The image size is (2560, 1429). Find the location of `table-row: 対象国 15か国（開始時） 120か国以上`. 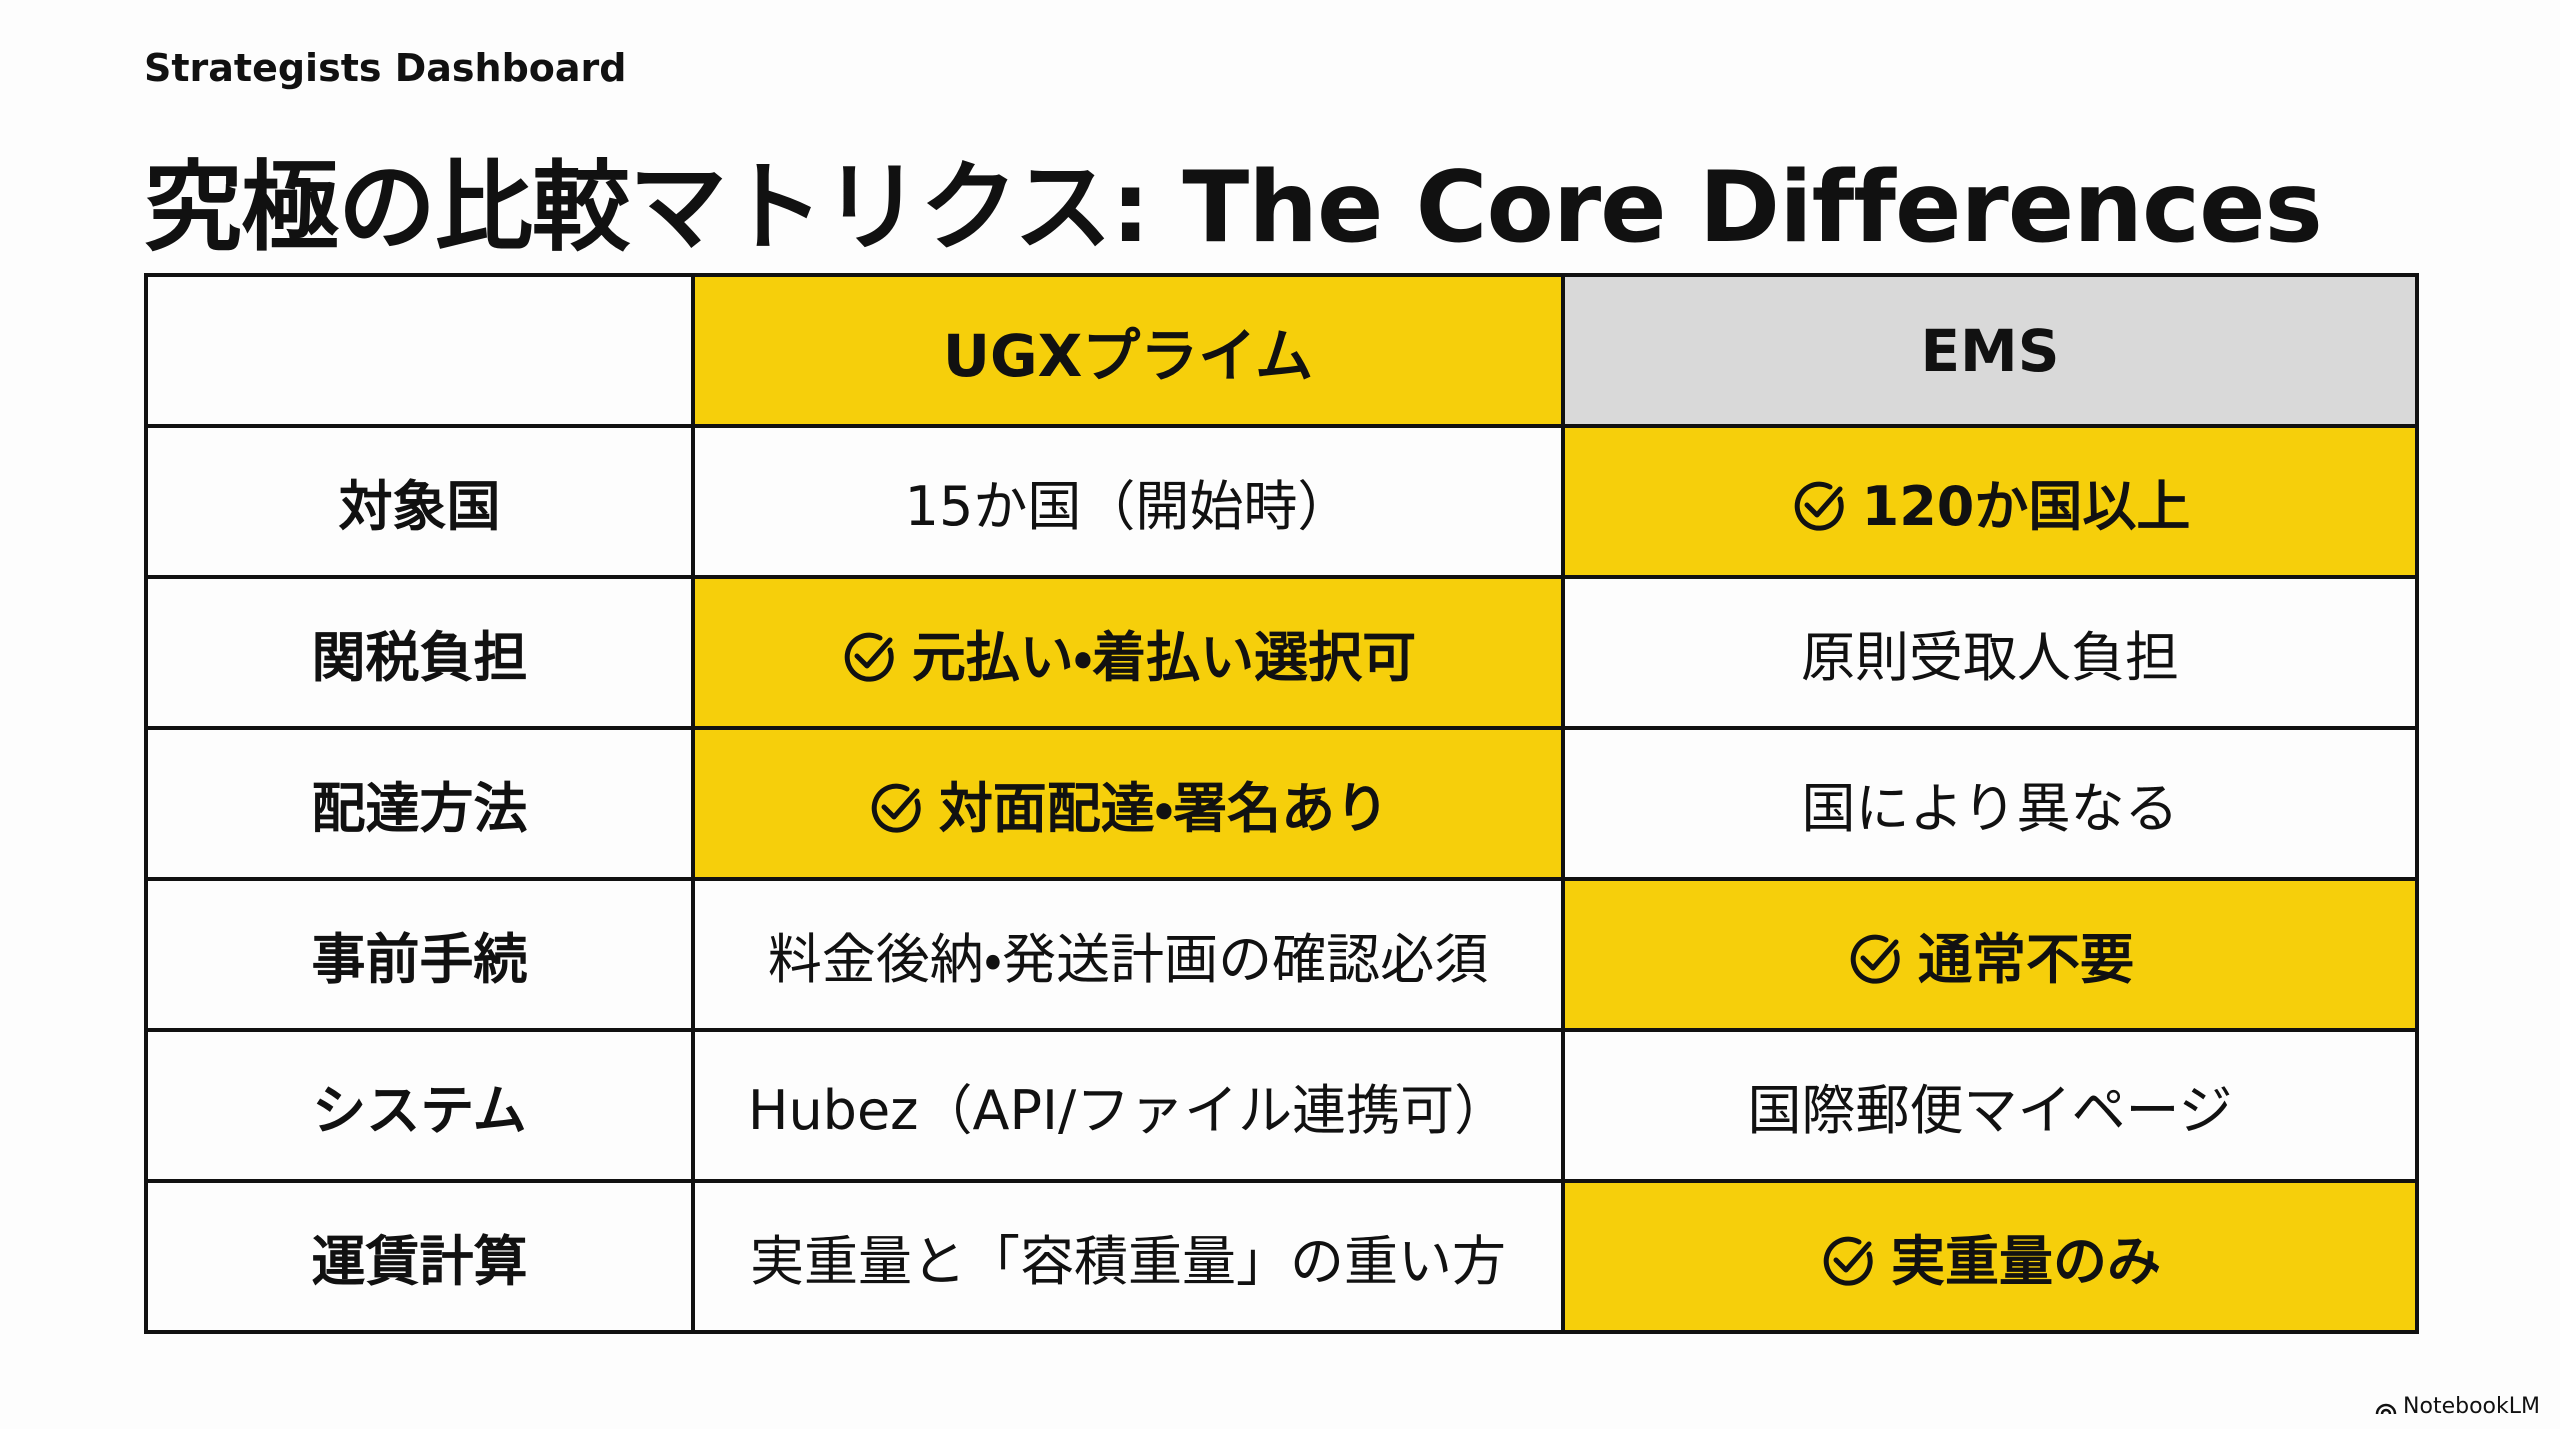

table-row: 対象国 15か国（開始時） 120か国以上 is located at coordinates (1281, 501).